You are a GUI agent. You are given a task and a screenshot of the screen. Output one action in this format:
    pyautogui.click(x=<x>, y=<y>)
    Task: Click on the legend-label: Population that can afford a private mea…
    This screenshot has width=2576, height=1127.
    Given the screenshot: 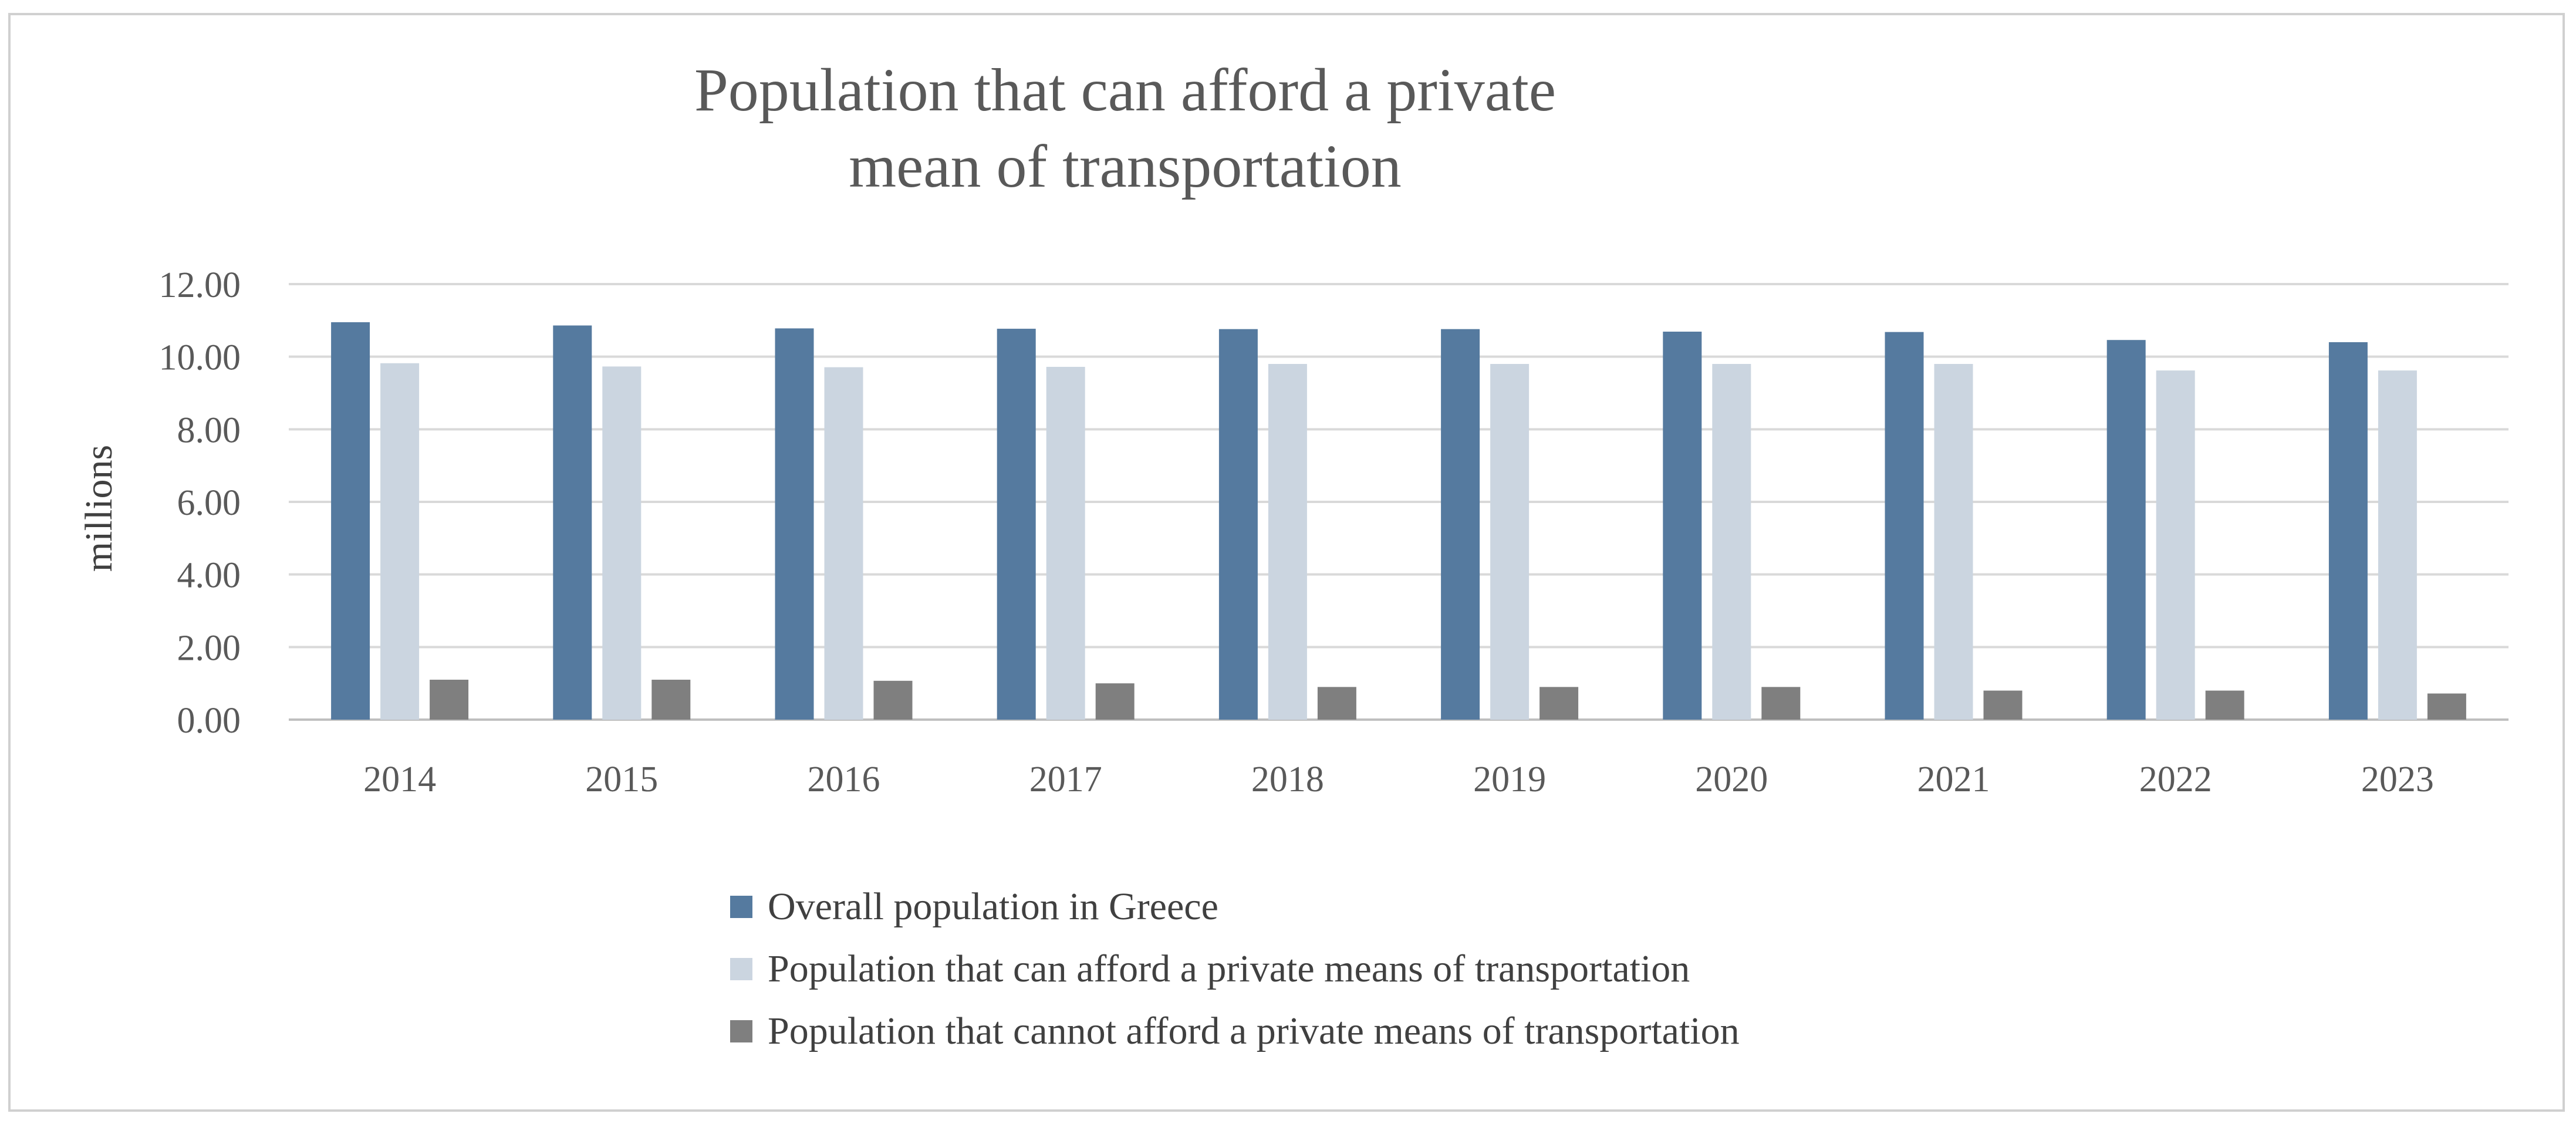 What is the action you would take?
    pyautogui.click(x=1229, y=969)
    